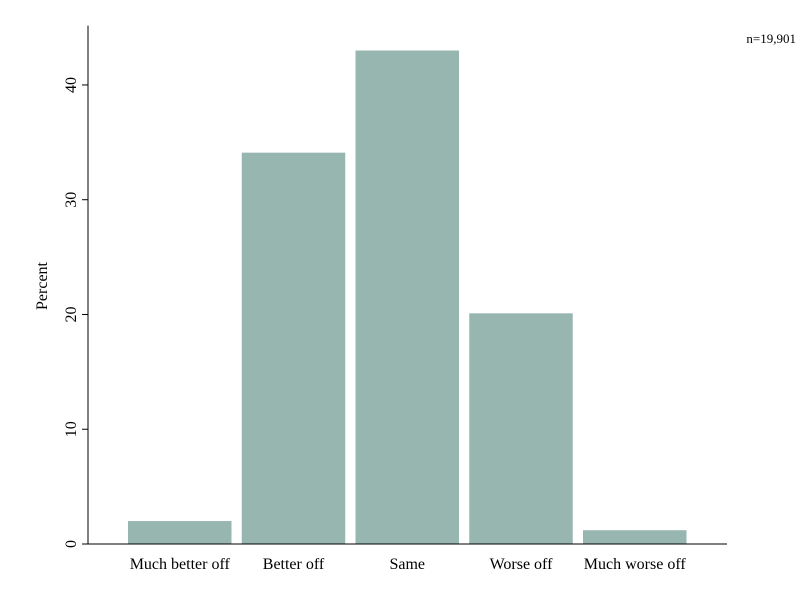 This screenshot has height=592, width=809. What do you see at coordinates (521, 428) in the screenshot?
I see `bar-worse-off` at bounding box center [521, 428].